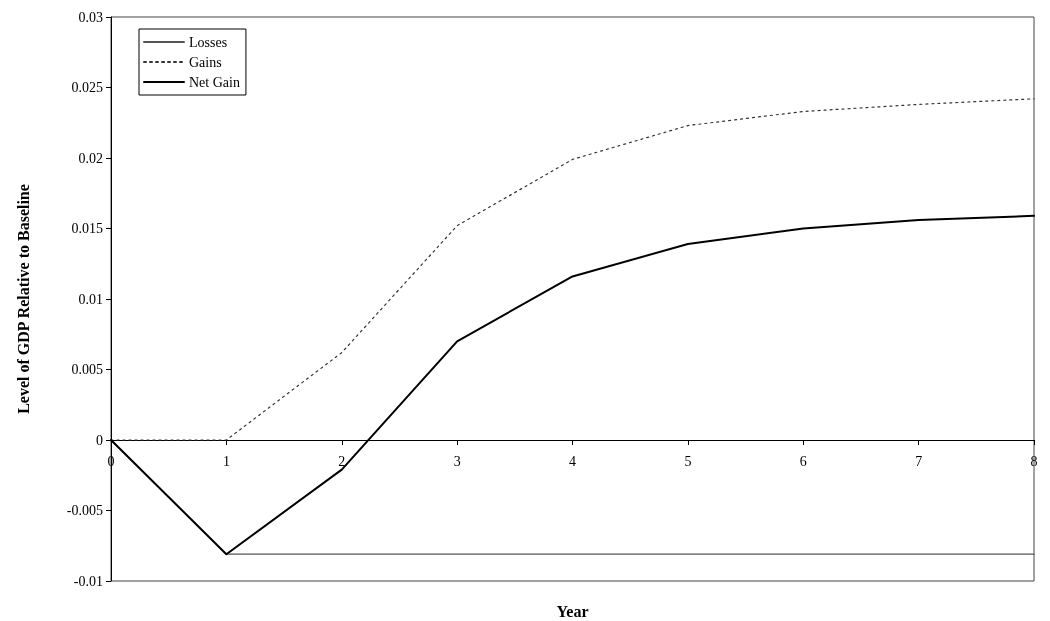  I want to click on y-tick-label: 0.005, so click(87, 369).